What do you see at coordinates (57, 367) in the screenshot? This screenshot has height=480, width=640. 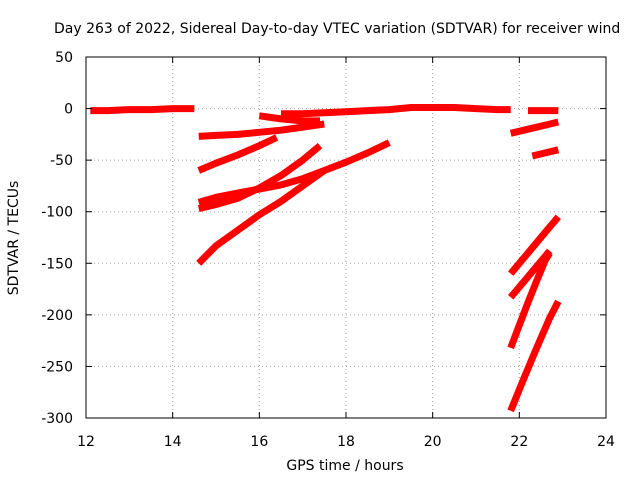 I see `y-tick-label: -250` at bounding box center [57, 367].